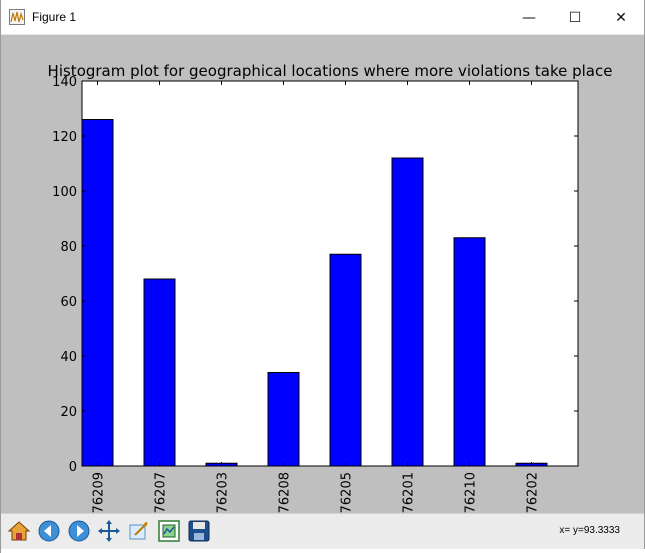 This screenshot has width=645, height=553. Describe the element at coordinates (64, 192) in the screenshot. I see `y-tick-label: 100` at that location.